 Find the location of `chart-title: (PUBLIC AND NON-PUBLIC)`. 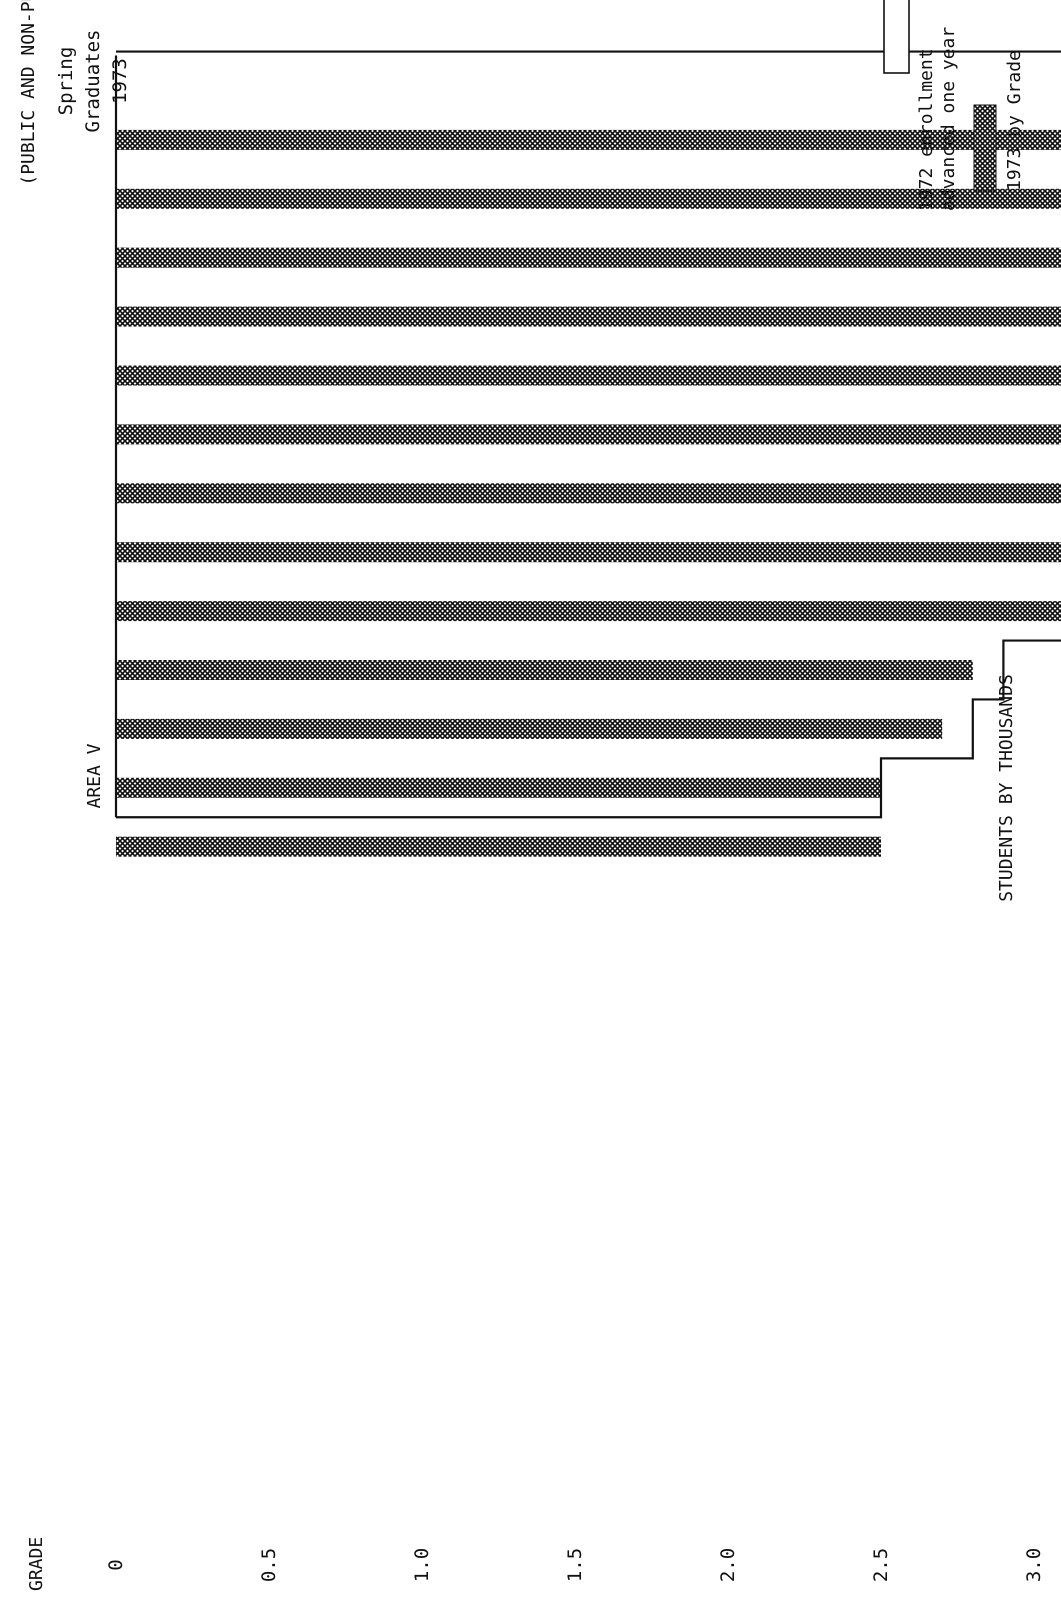

chart-title: (PUBLIC AND NON-PUBLIC) is located at coordinates (28, 93).